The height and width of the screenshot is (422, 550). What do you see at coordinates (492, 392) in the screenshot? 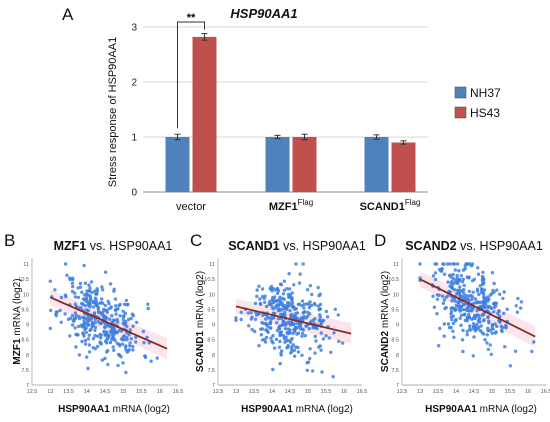
I see `x-tick-label: 15` at bounding box center [492, 392].